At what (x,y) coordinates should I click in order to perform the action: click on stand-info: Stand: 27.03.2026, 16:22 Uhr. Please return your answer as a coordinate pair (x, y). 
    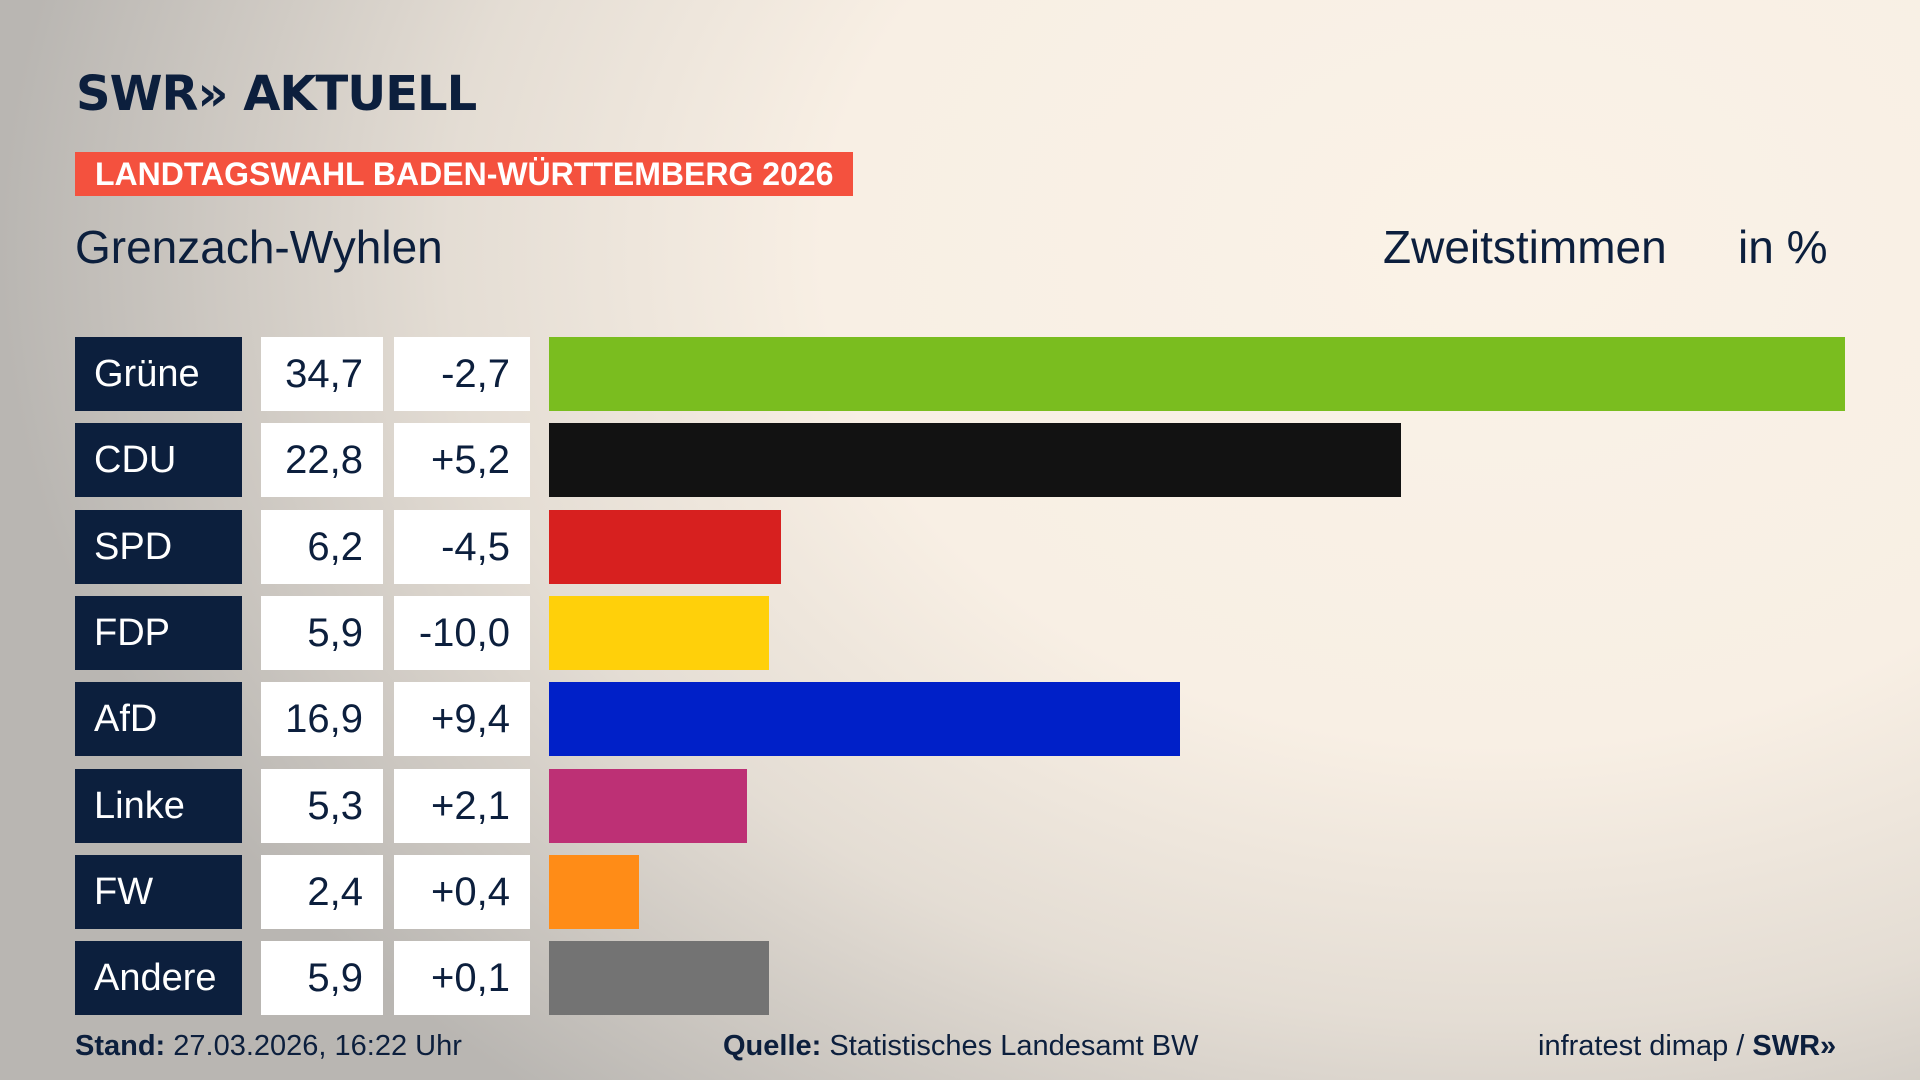
    Looking at the image, I should click on (268, 1046).